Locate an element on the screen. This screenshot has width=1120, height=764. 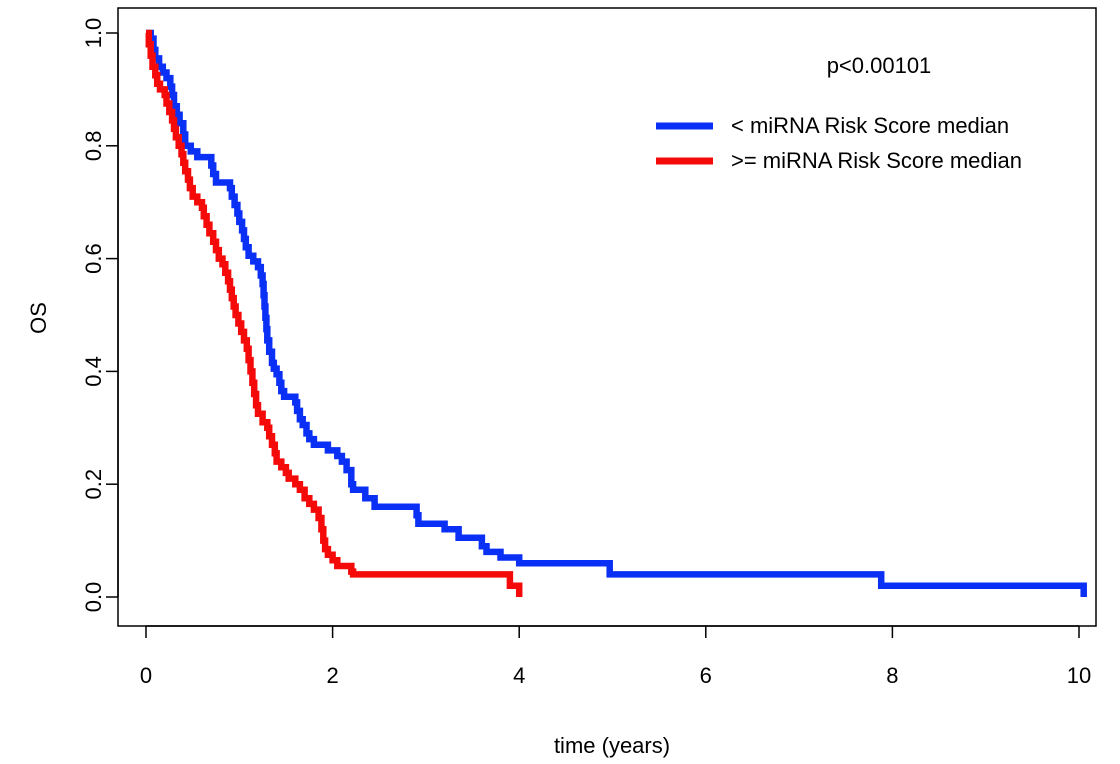
y-tick-label: 0.6 is located at coordinates (93, 258).